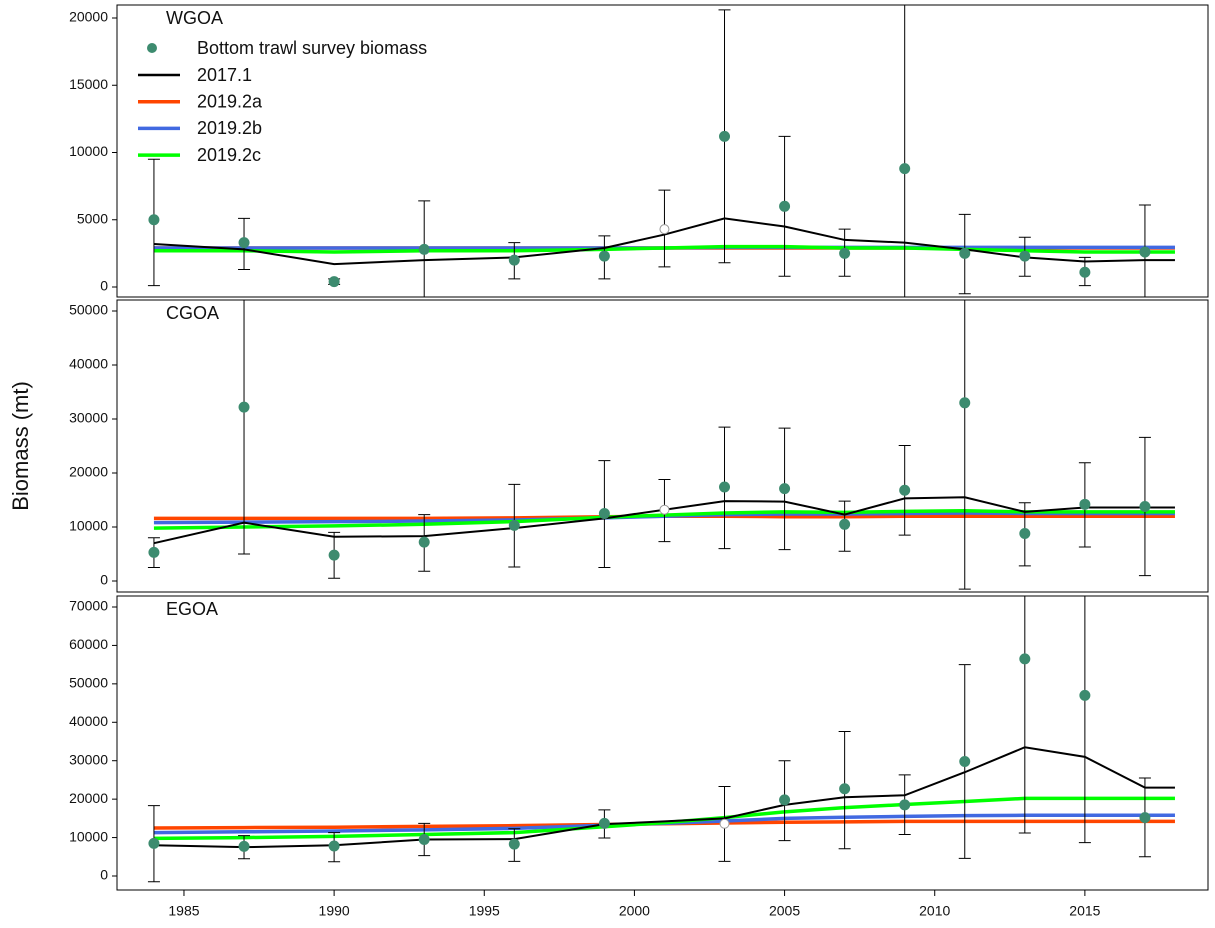  What do you see at coordinates (92, 218) in the screenshot?
I see `y-tick-label: 5000` at bounding box center [92, 218].